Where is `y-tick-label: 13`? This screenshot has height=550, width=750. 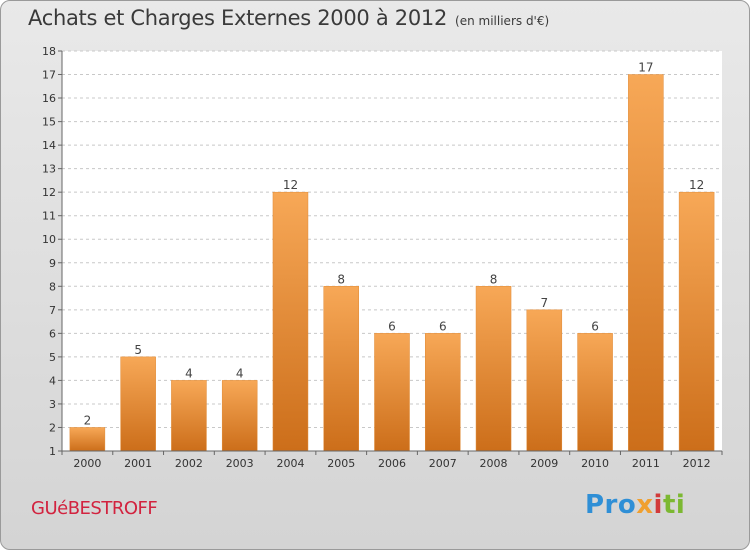 y-tick-label: 13 is located at coordinates (49, 169).